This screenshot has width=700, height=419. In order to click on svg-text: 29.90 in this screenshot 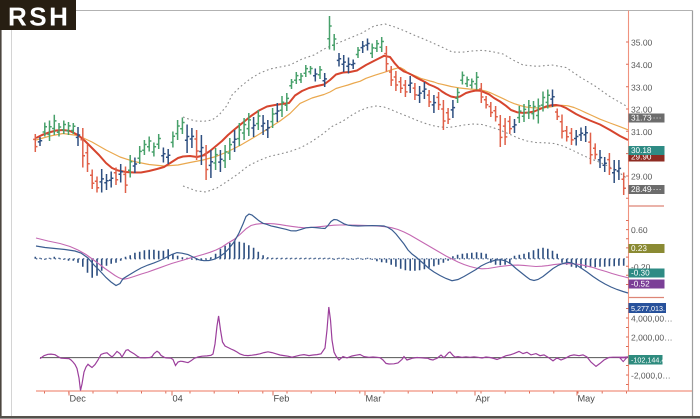, I will do `click(641, 157)`.